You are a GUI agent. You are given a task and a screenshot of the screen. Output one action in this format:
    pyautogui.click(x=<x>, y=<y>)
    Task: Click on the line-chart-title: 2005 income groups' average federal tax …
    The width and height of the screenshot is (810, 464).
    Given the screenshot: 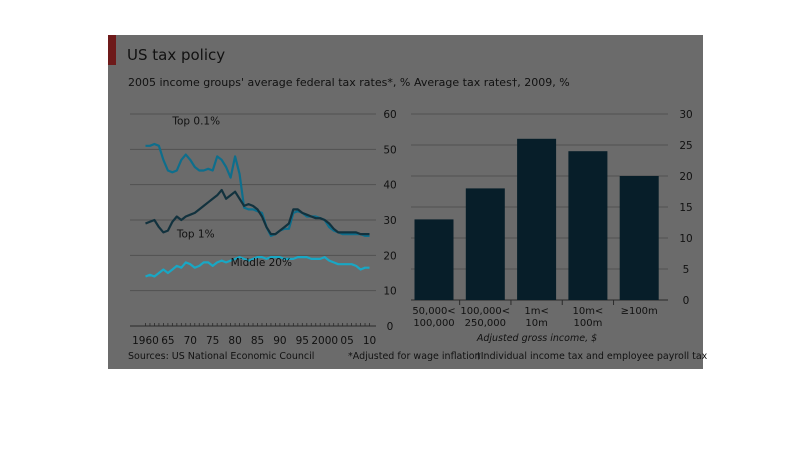 What is the action you would take?
    pyautogui.click(x=269, y=82)
    